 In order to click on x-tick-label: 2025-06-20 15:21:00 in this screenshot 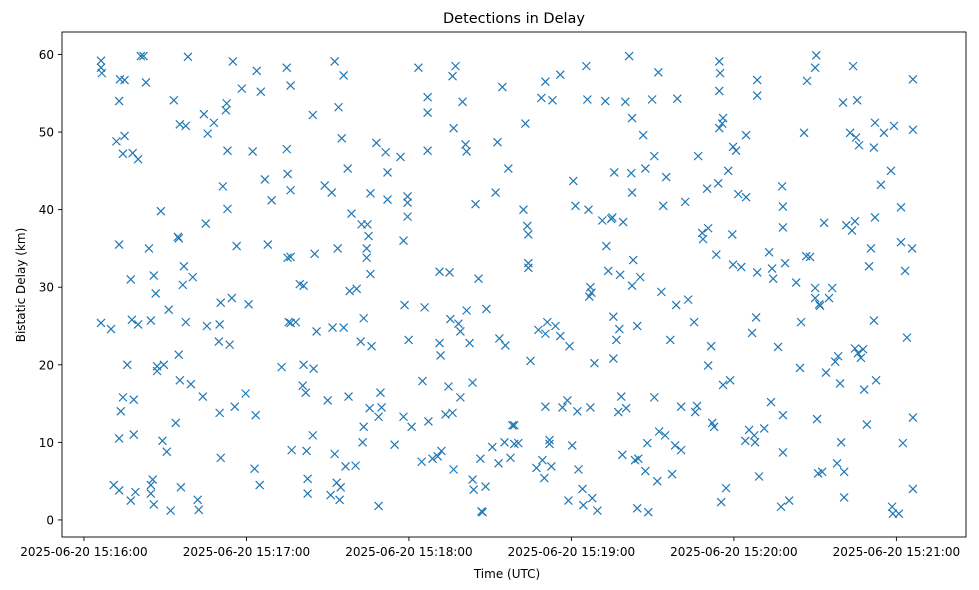, I will do `click(896, 552)`.